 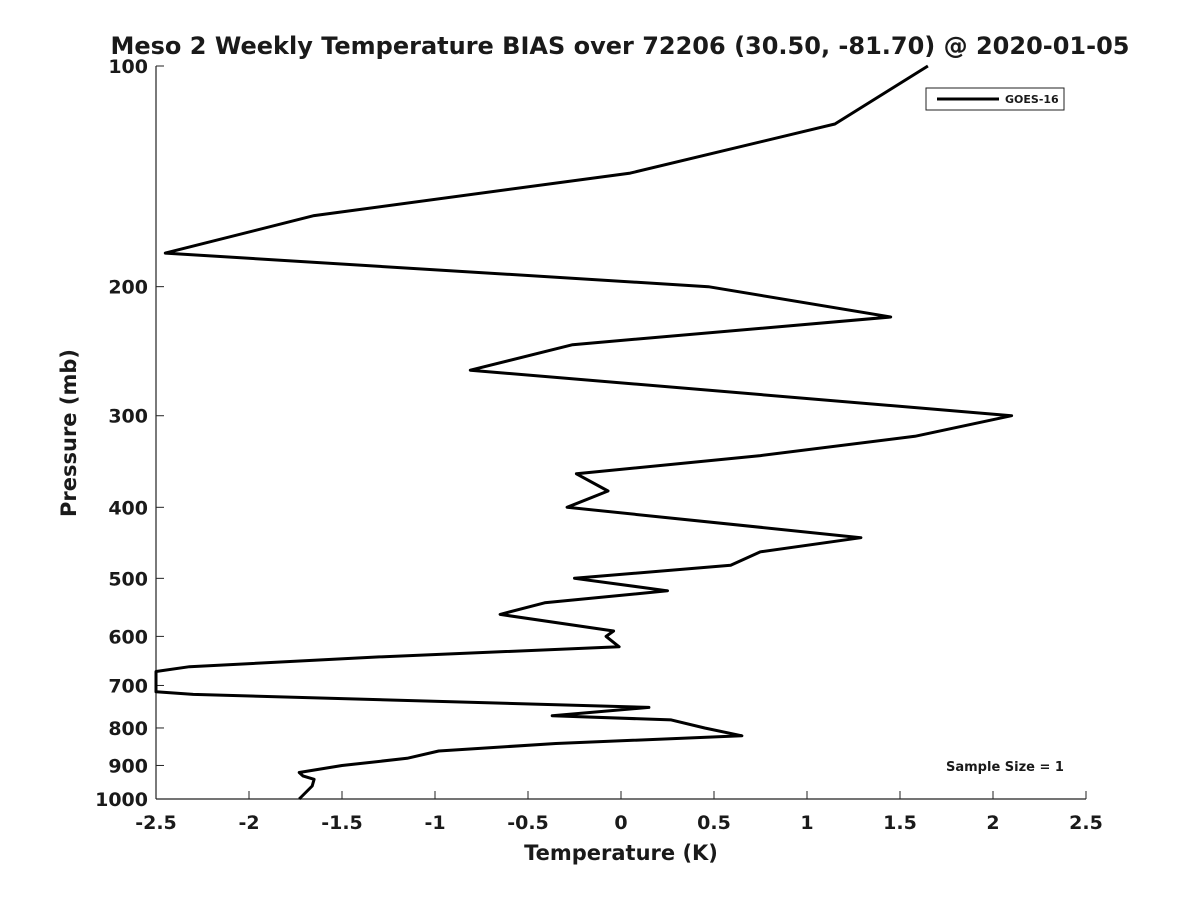 I want to click on y-tick-label: 100, so click(x=128, y=67).